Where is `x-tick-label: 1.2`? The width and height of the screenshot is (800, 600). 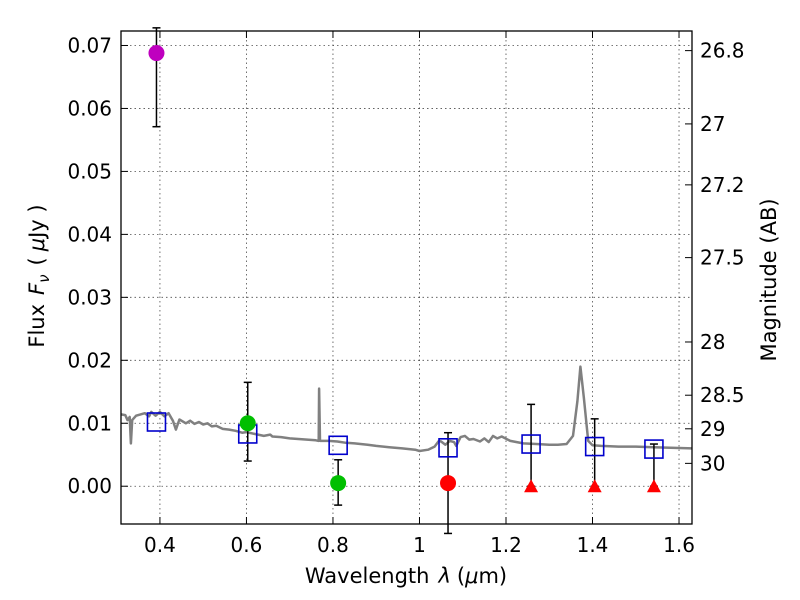
x-tick-label: 1.2 is located at coordinates (506, 545).